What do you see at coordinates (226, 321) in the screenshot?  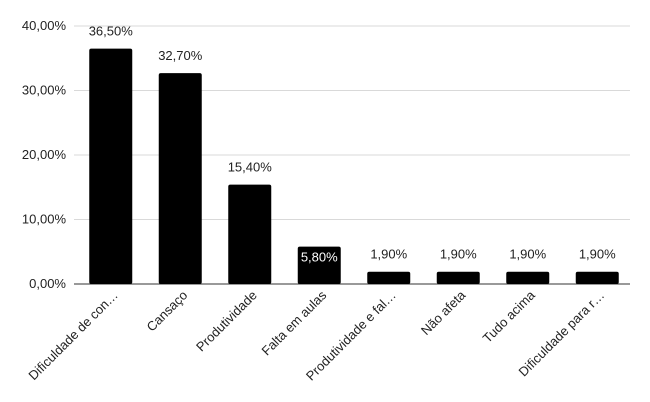 I see `x-category-label: Produtividade` at bounding box center [226, 321].